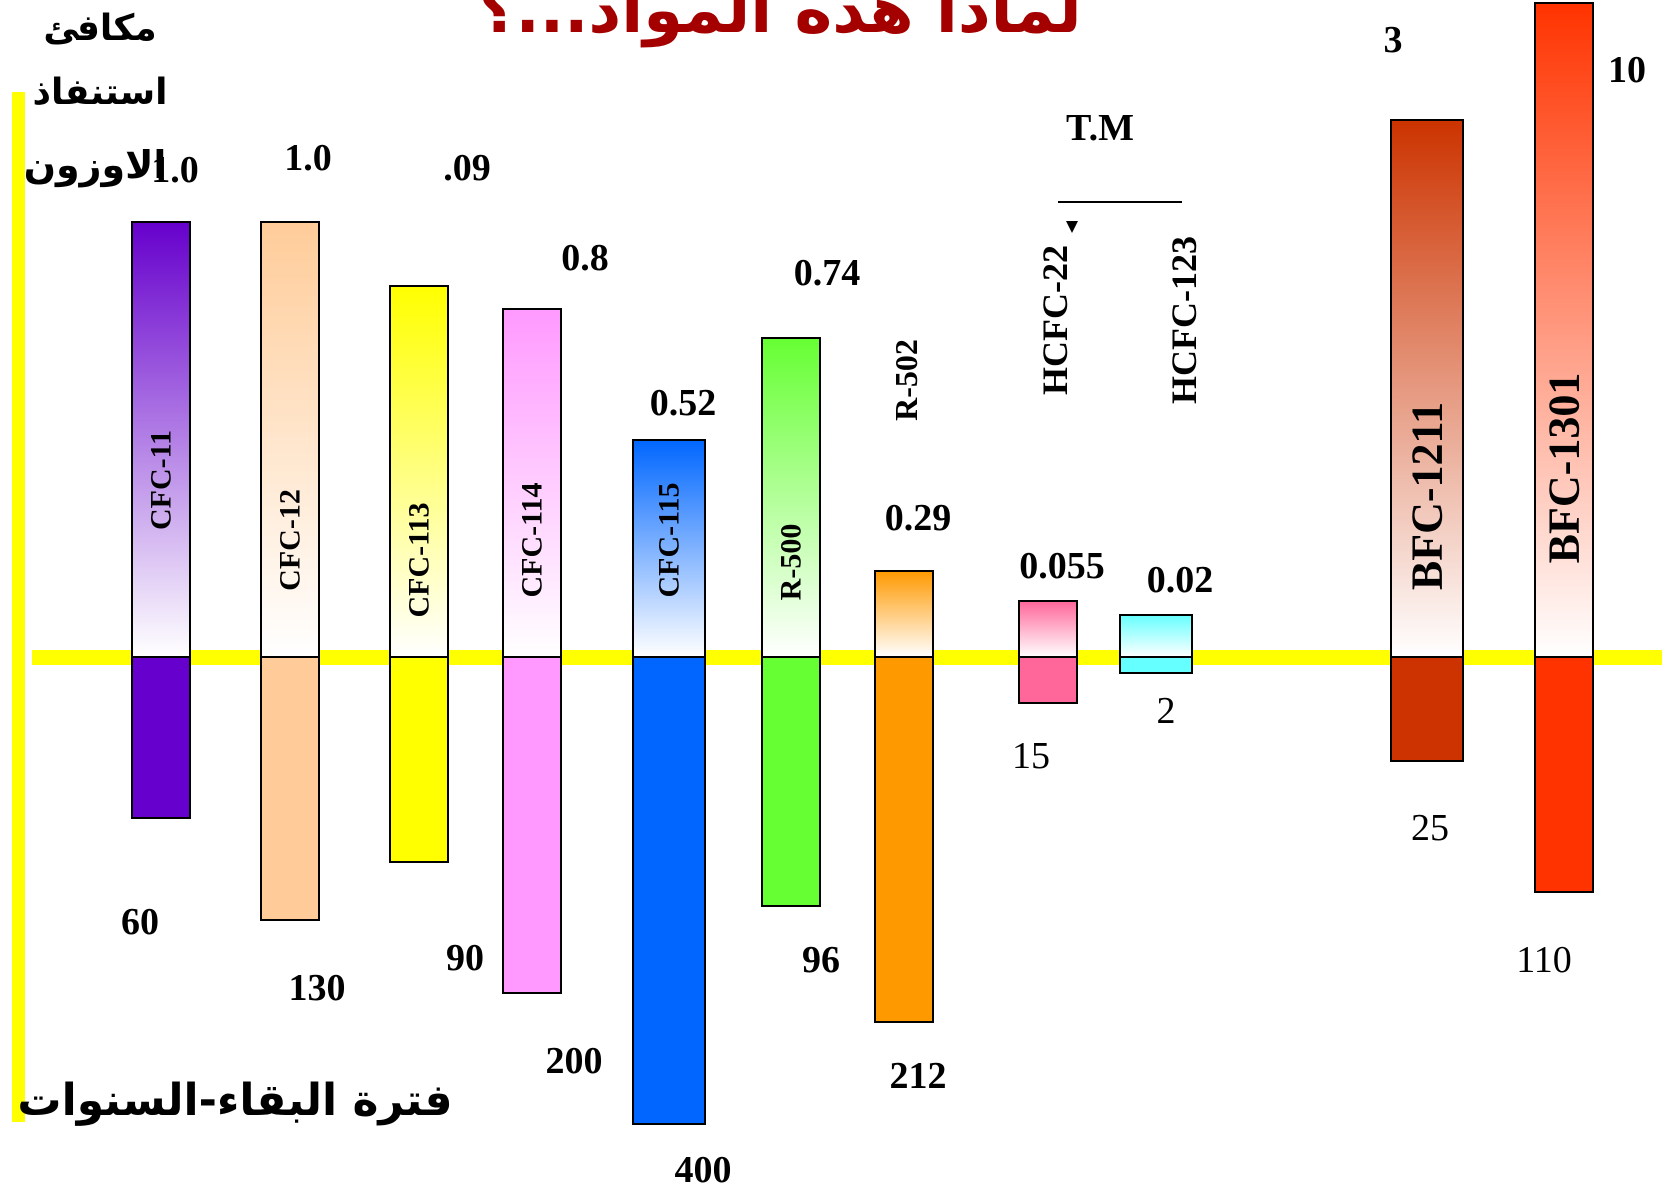 The width and height of the screenshot is (1662, 1187). I want to click on category-label-r-502: R-502, so click(906, 380).